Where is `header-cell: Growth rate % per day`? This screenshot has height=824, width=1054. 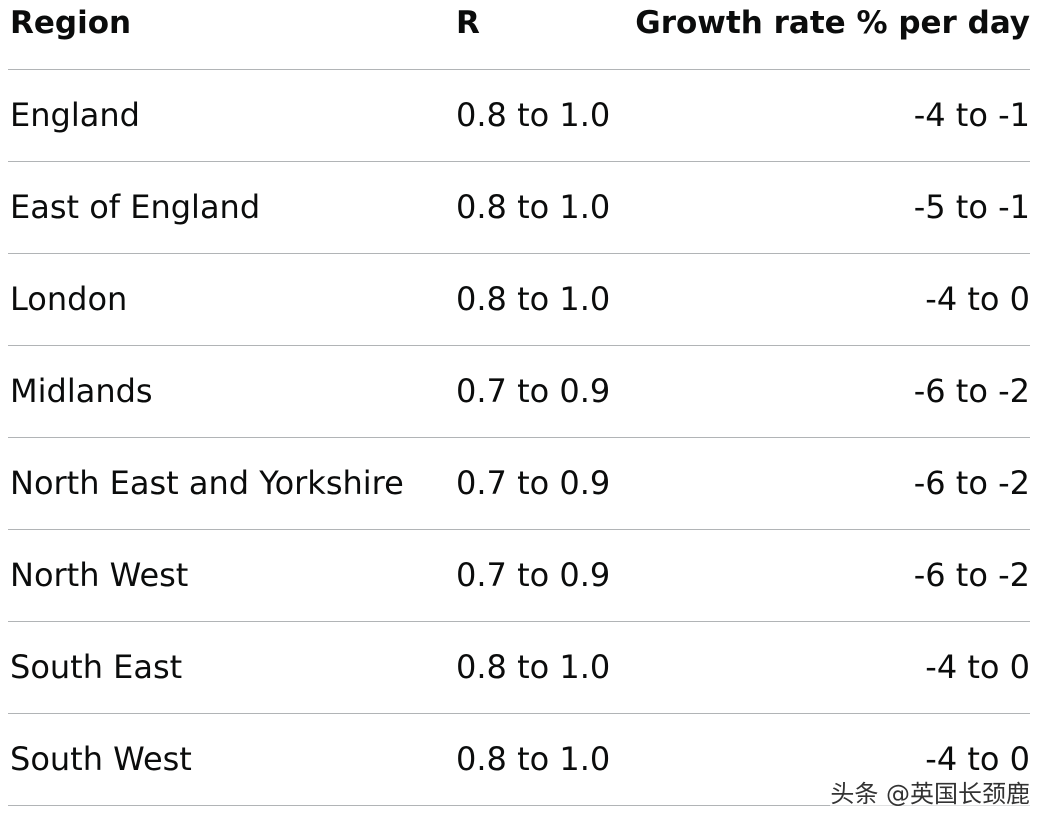 header-cell: Growth rate % per day is located at coordinates (832, 23).